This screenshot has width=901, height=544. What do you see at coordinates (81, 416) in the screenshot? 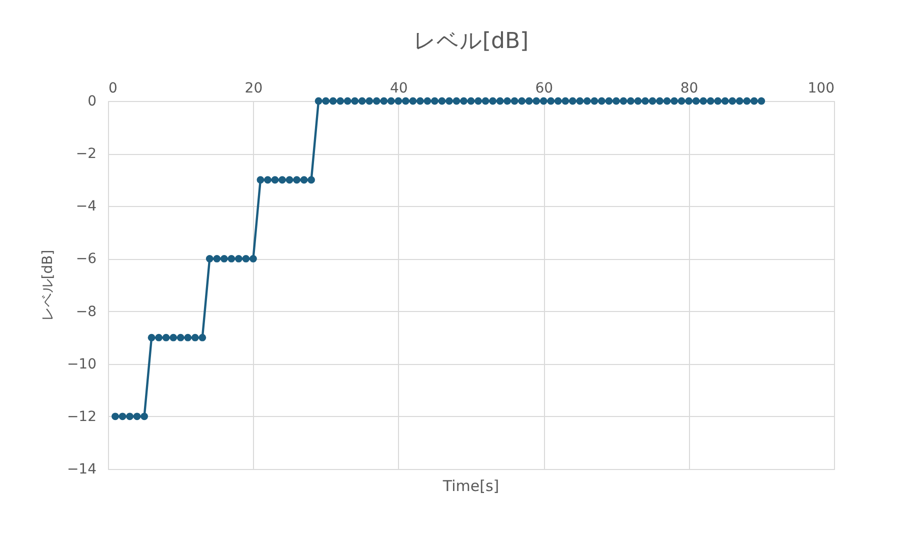
I see `y-tick-label: −12` at bounding box center [81, 416].